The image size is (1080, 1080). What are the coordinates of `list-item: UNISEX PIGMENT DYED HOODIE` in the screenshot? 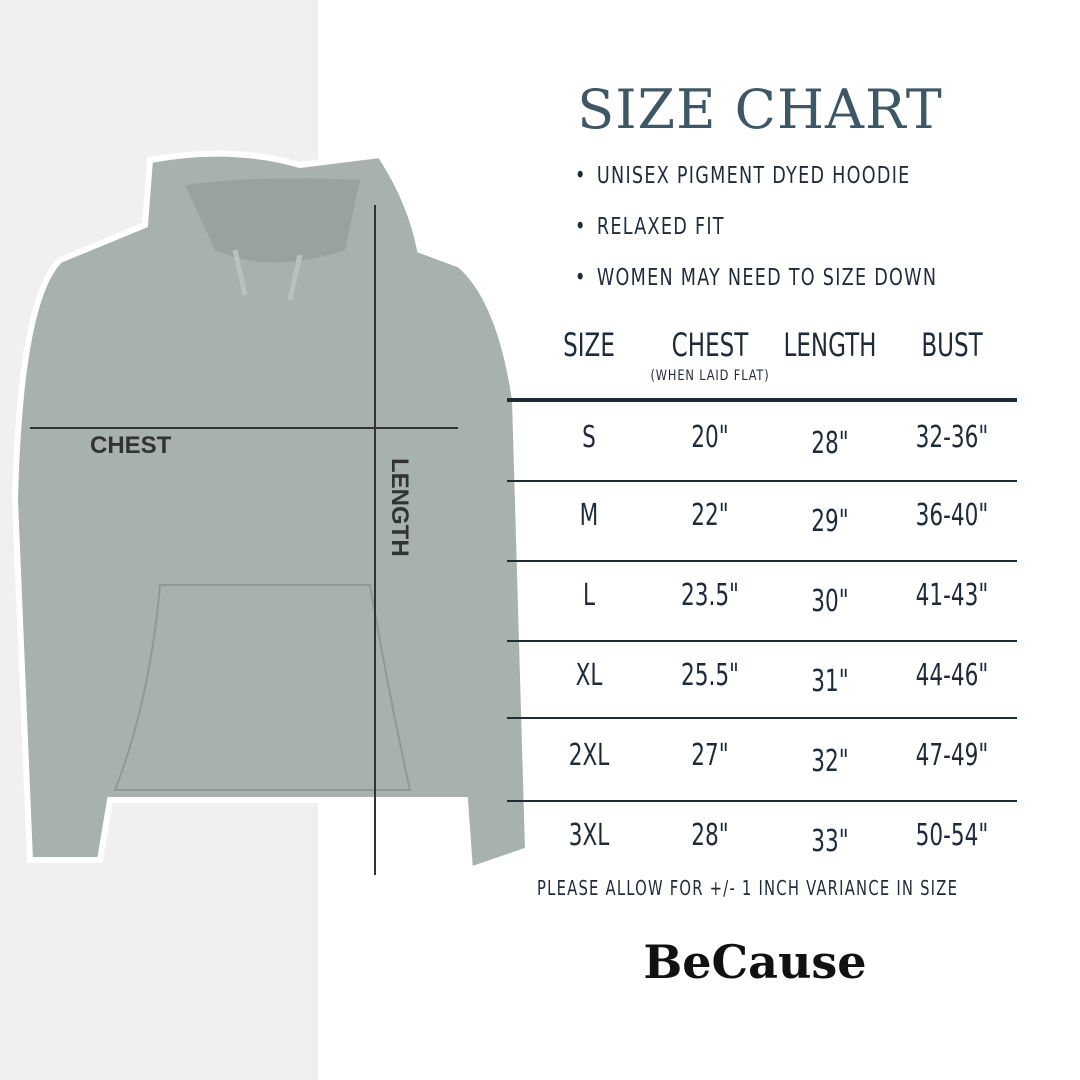 It's located at (756, 185).